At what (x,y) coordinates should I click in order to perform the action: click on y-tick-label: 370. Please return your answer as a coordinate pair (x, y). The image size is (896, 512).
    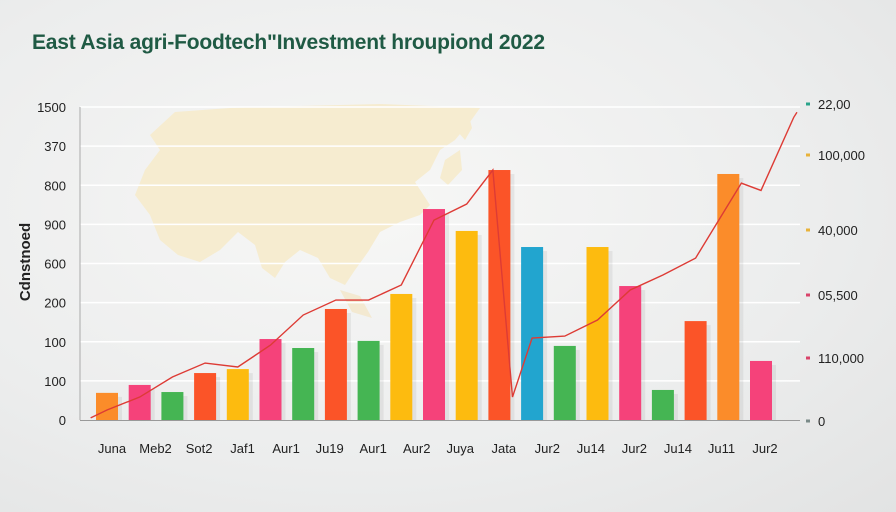
    Looking at the image, I should click on (55, 146).